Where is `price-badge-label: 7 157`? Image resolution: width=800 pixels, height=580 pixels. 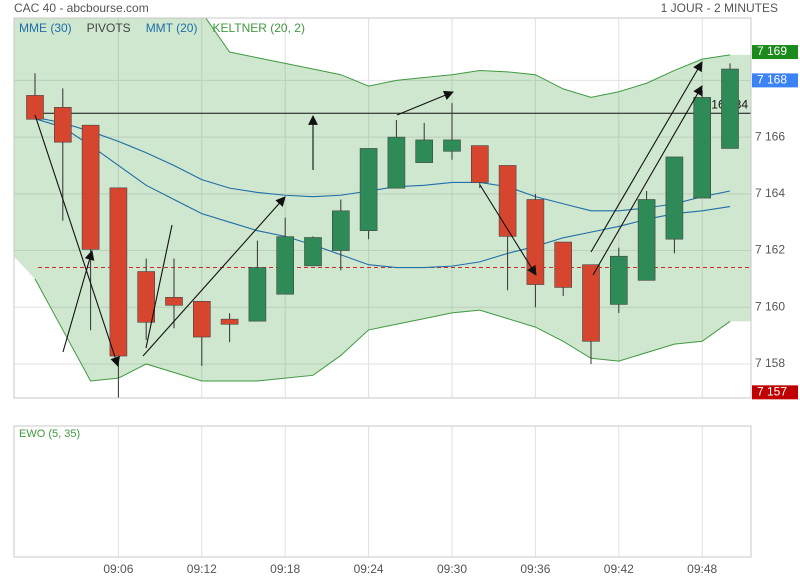 price-badge-label: 7 157 is located at coordinates (772, 392).